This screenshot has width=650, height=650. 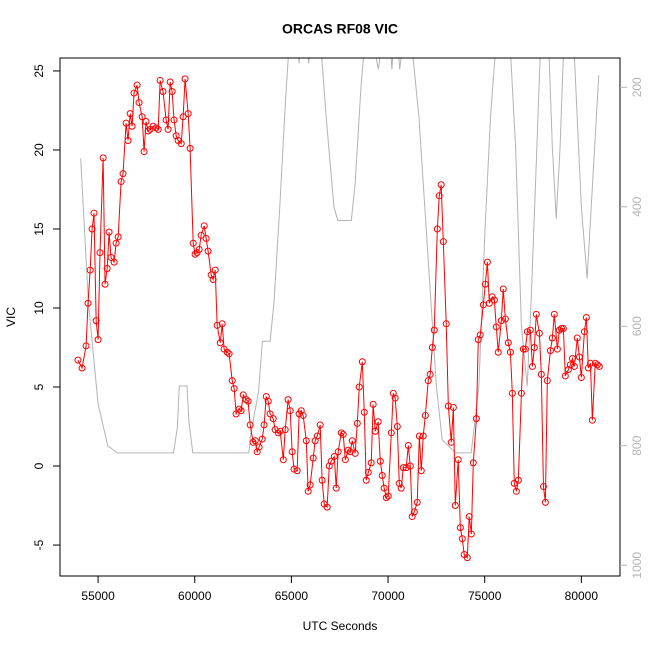 What do you see at coordinates (292, 596) in the screenshot?
I see `x-tick-label: 65000` at bounding box center [292, 596].